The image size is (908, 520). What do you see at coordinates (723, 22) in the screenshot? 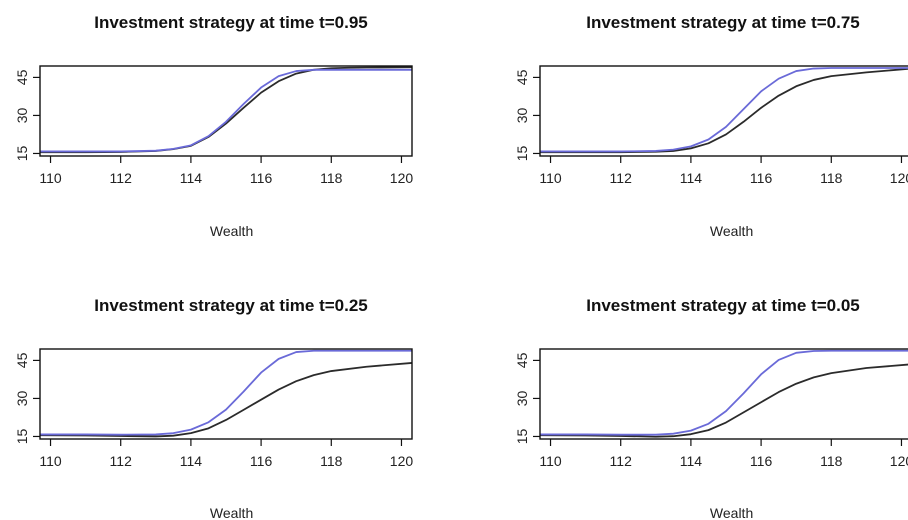
I see `chart-title: Investment strategy at time t=0.75` at bounding box center [723, 22].